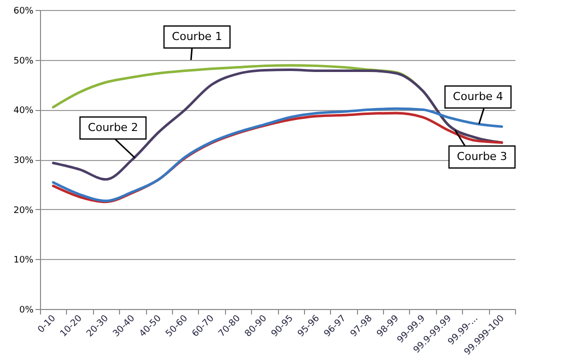  Describe the element at coordinates (23, 261) in the screenshot. I see `y-tick-label: 10%` at that location.